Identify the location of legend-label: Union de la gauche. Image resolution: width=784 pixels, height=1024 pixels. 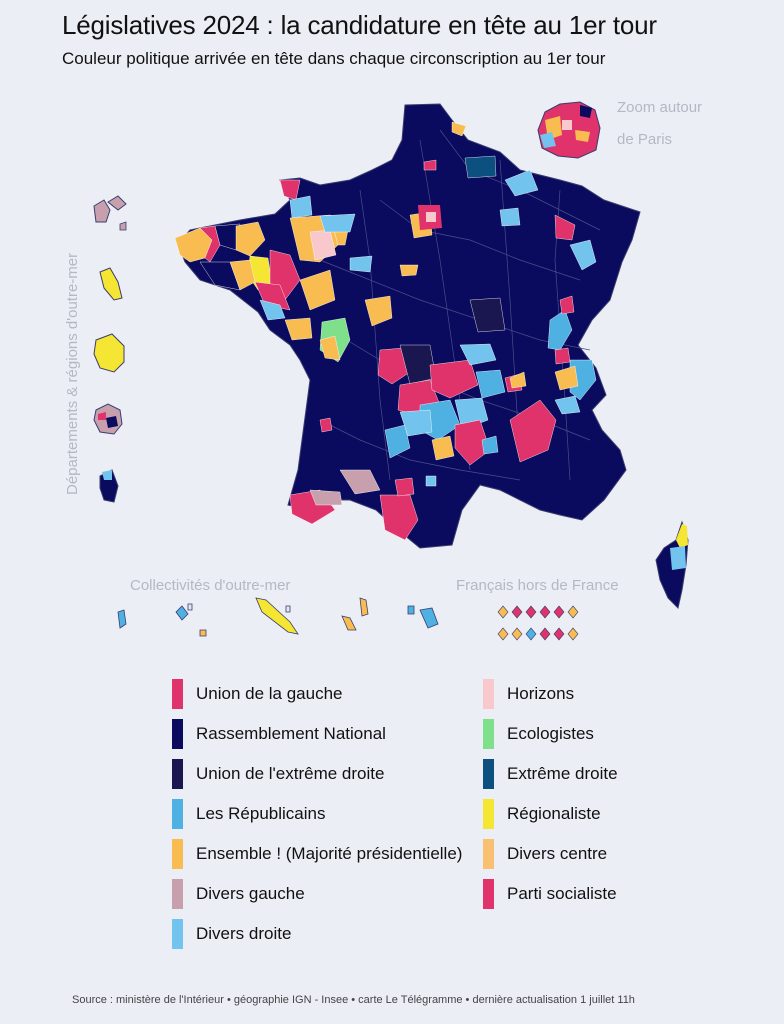
(269, 693).